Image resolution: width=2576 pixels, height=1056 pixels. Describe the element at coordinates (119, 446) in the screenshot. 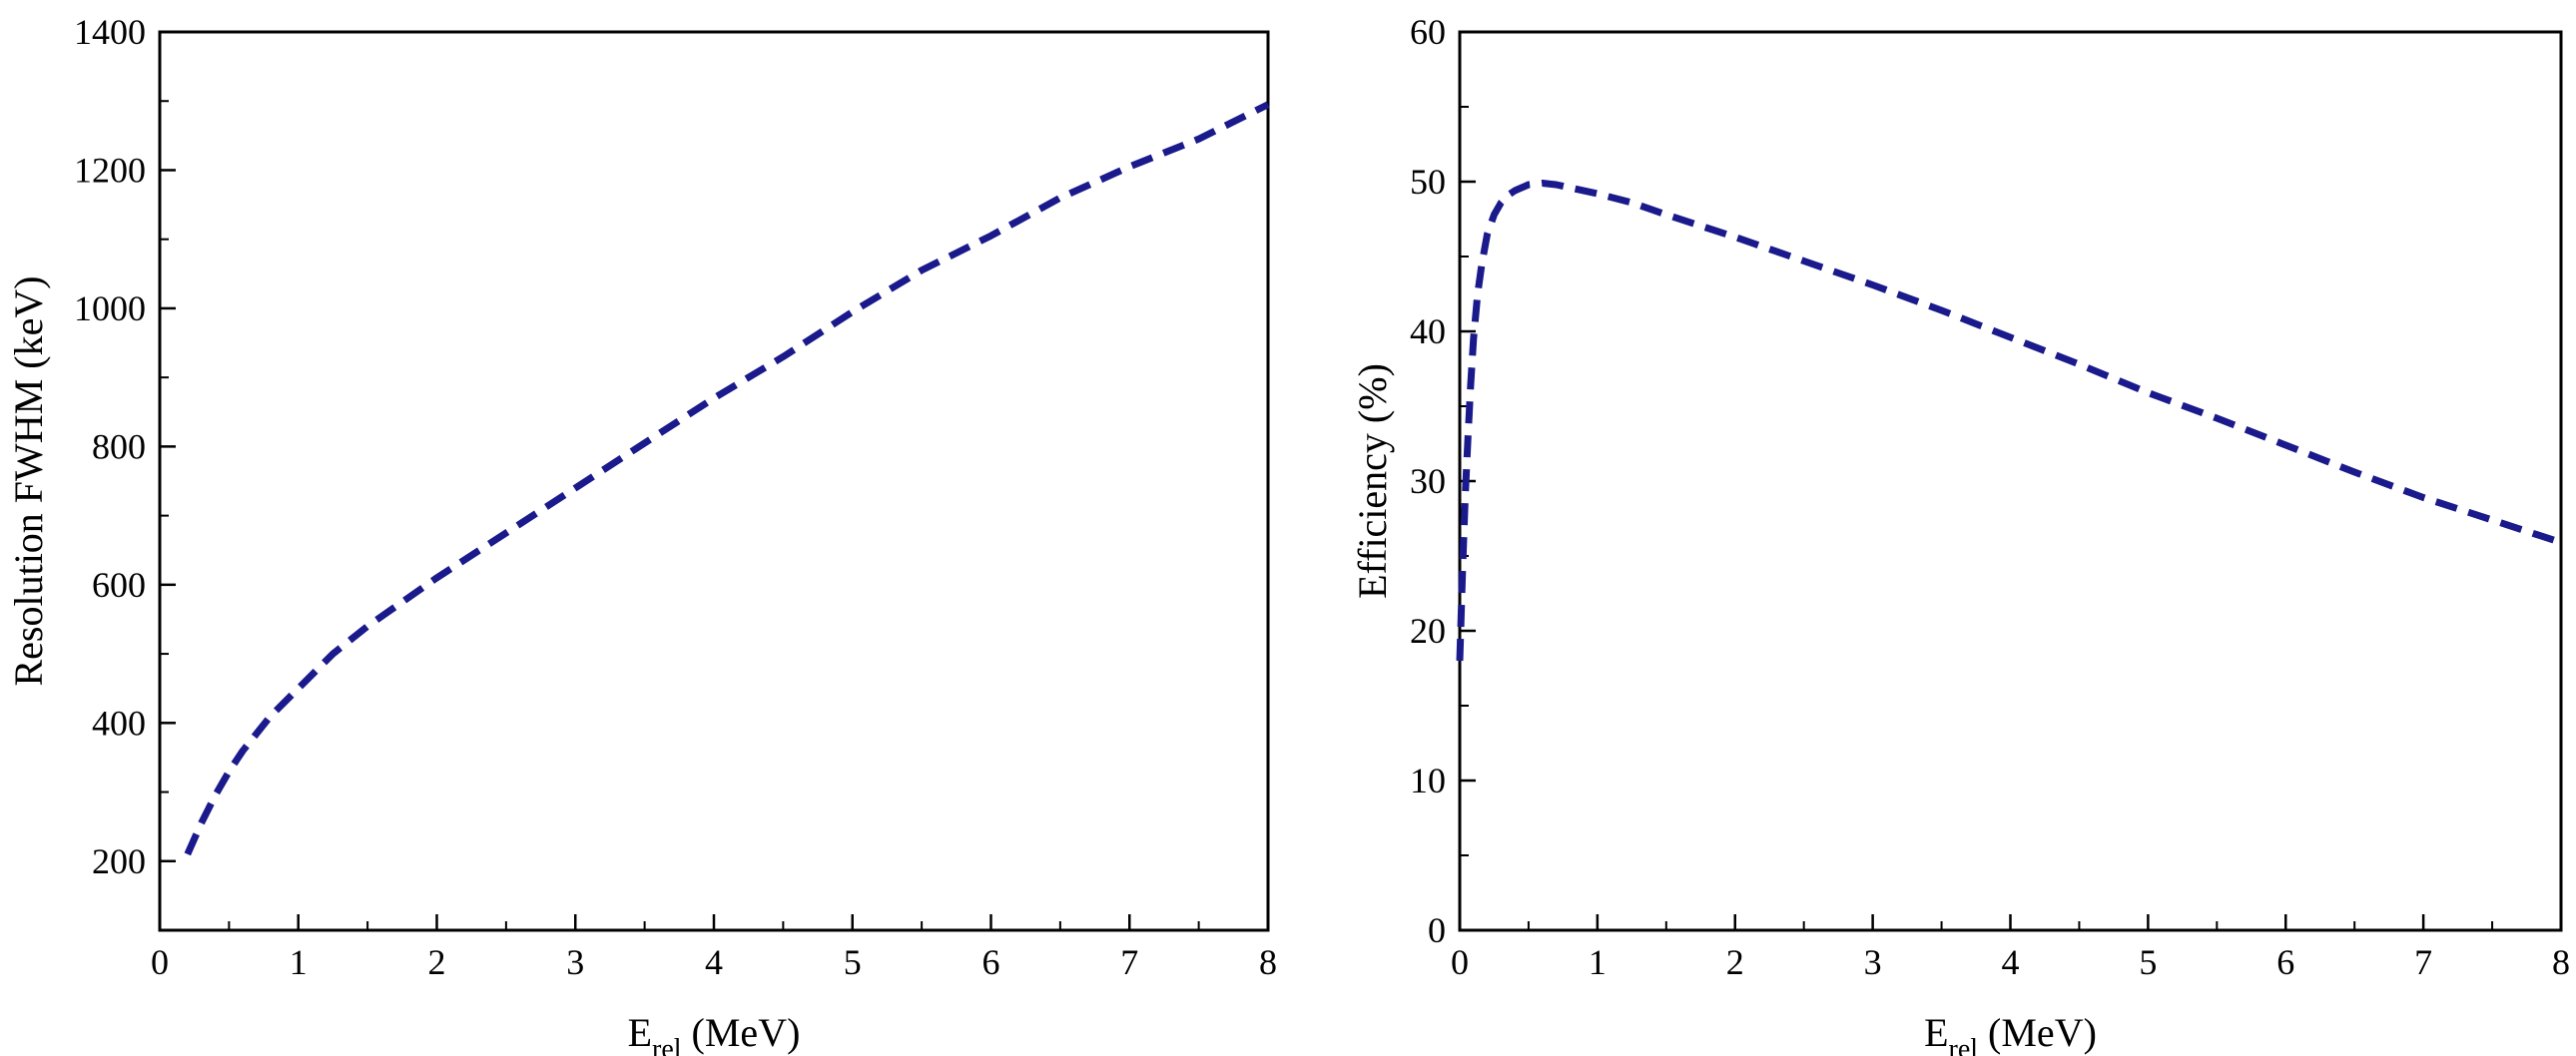

I see `y-tick-label: 800` at that location.